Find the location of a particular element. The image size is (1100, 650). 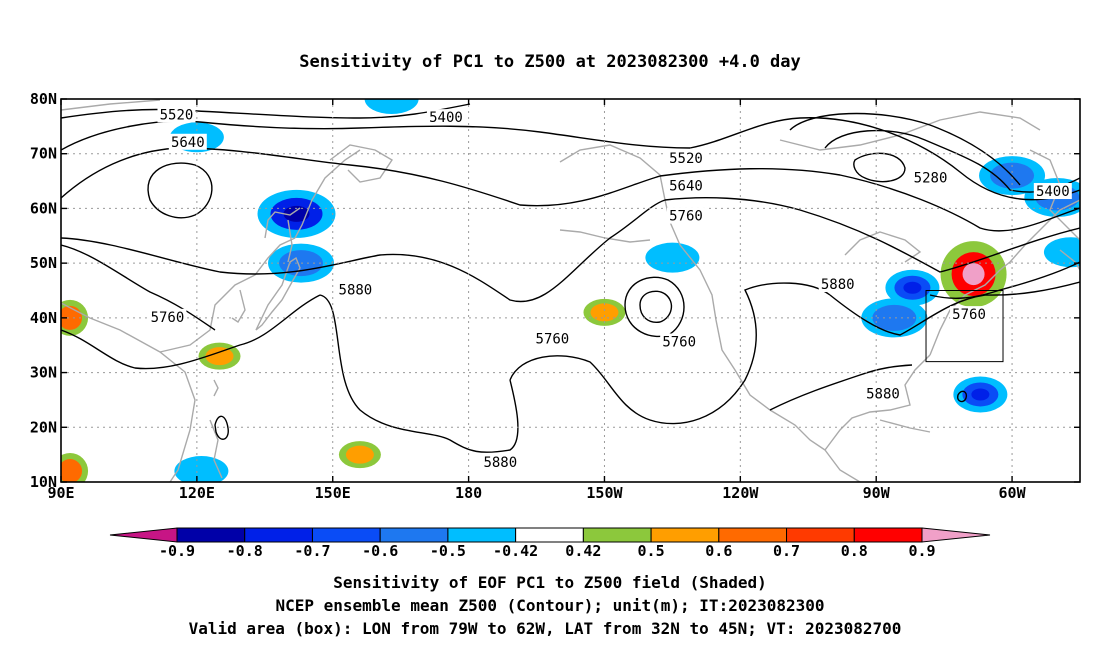

lon-tick-label: 120E is located at coordinates (197, 493).